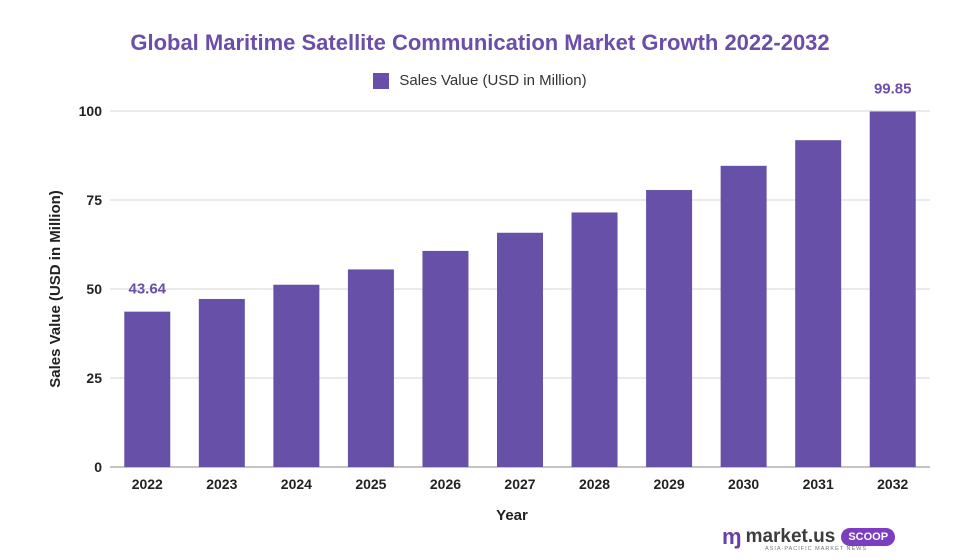  I want to click on x-tick-label: 2032, so click(892, 484).